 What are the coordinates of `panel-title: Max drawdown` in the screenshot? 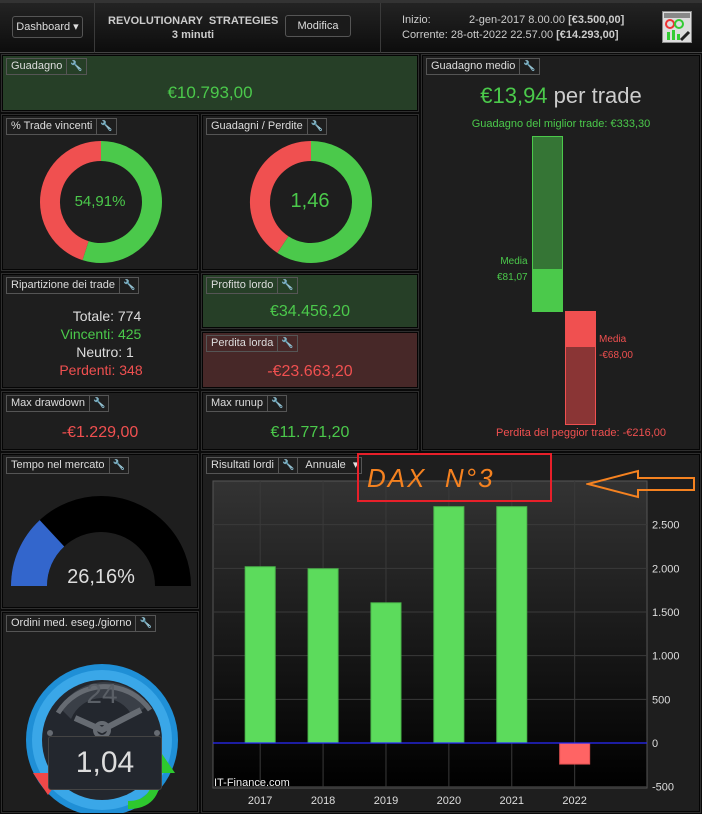 It's located at (48, 403).